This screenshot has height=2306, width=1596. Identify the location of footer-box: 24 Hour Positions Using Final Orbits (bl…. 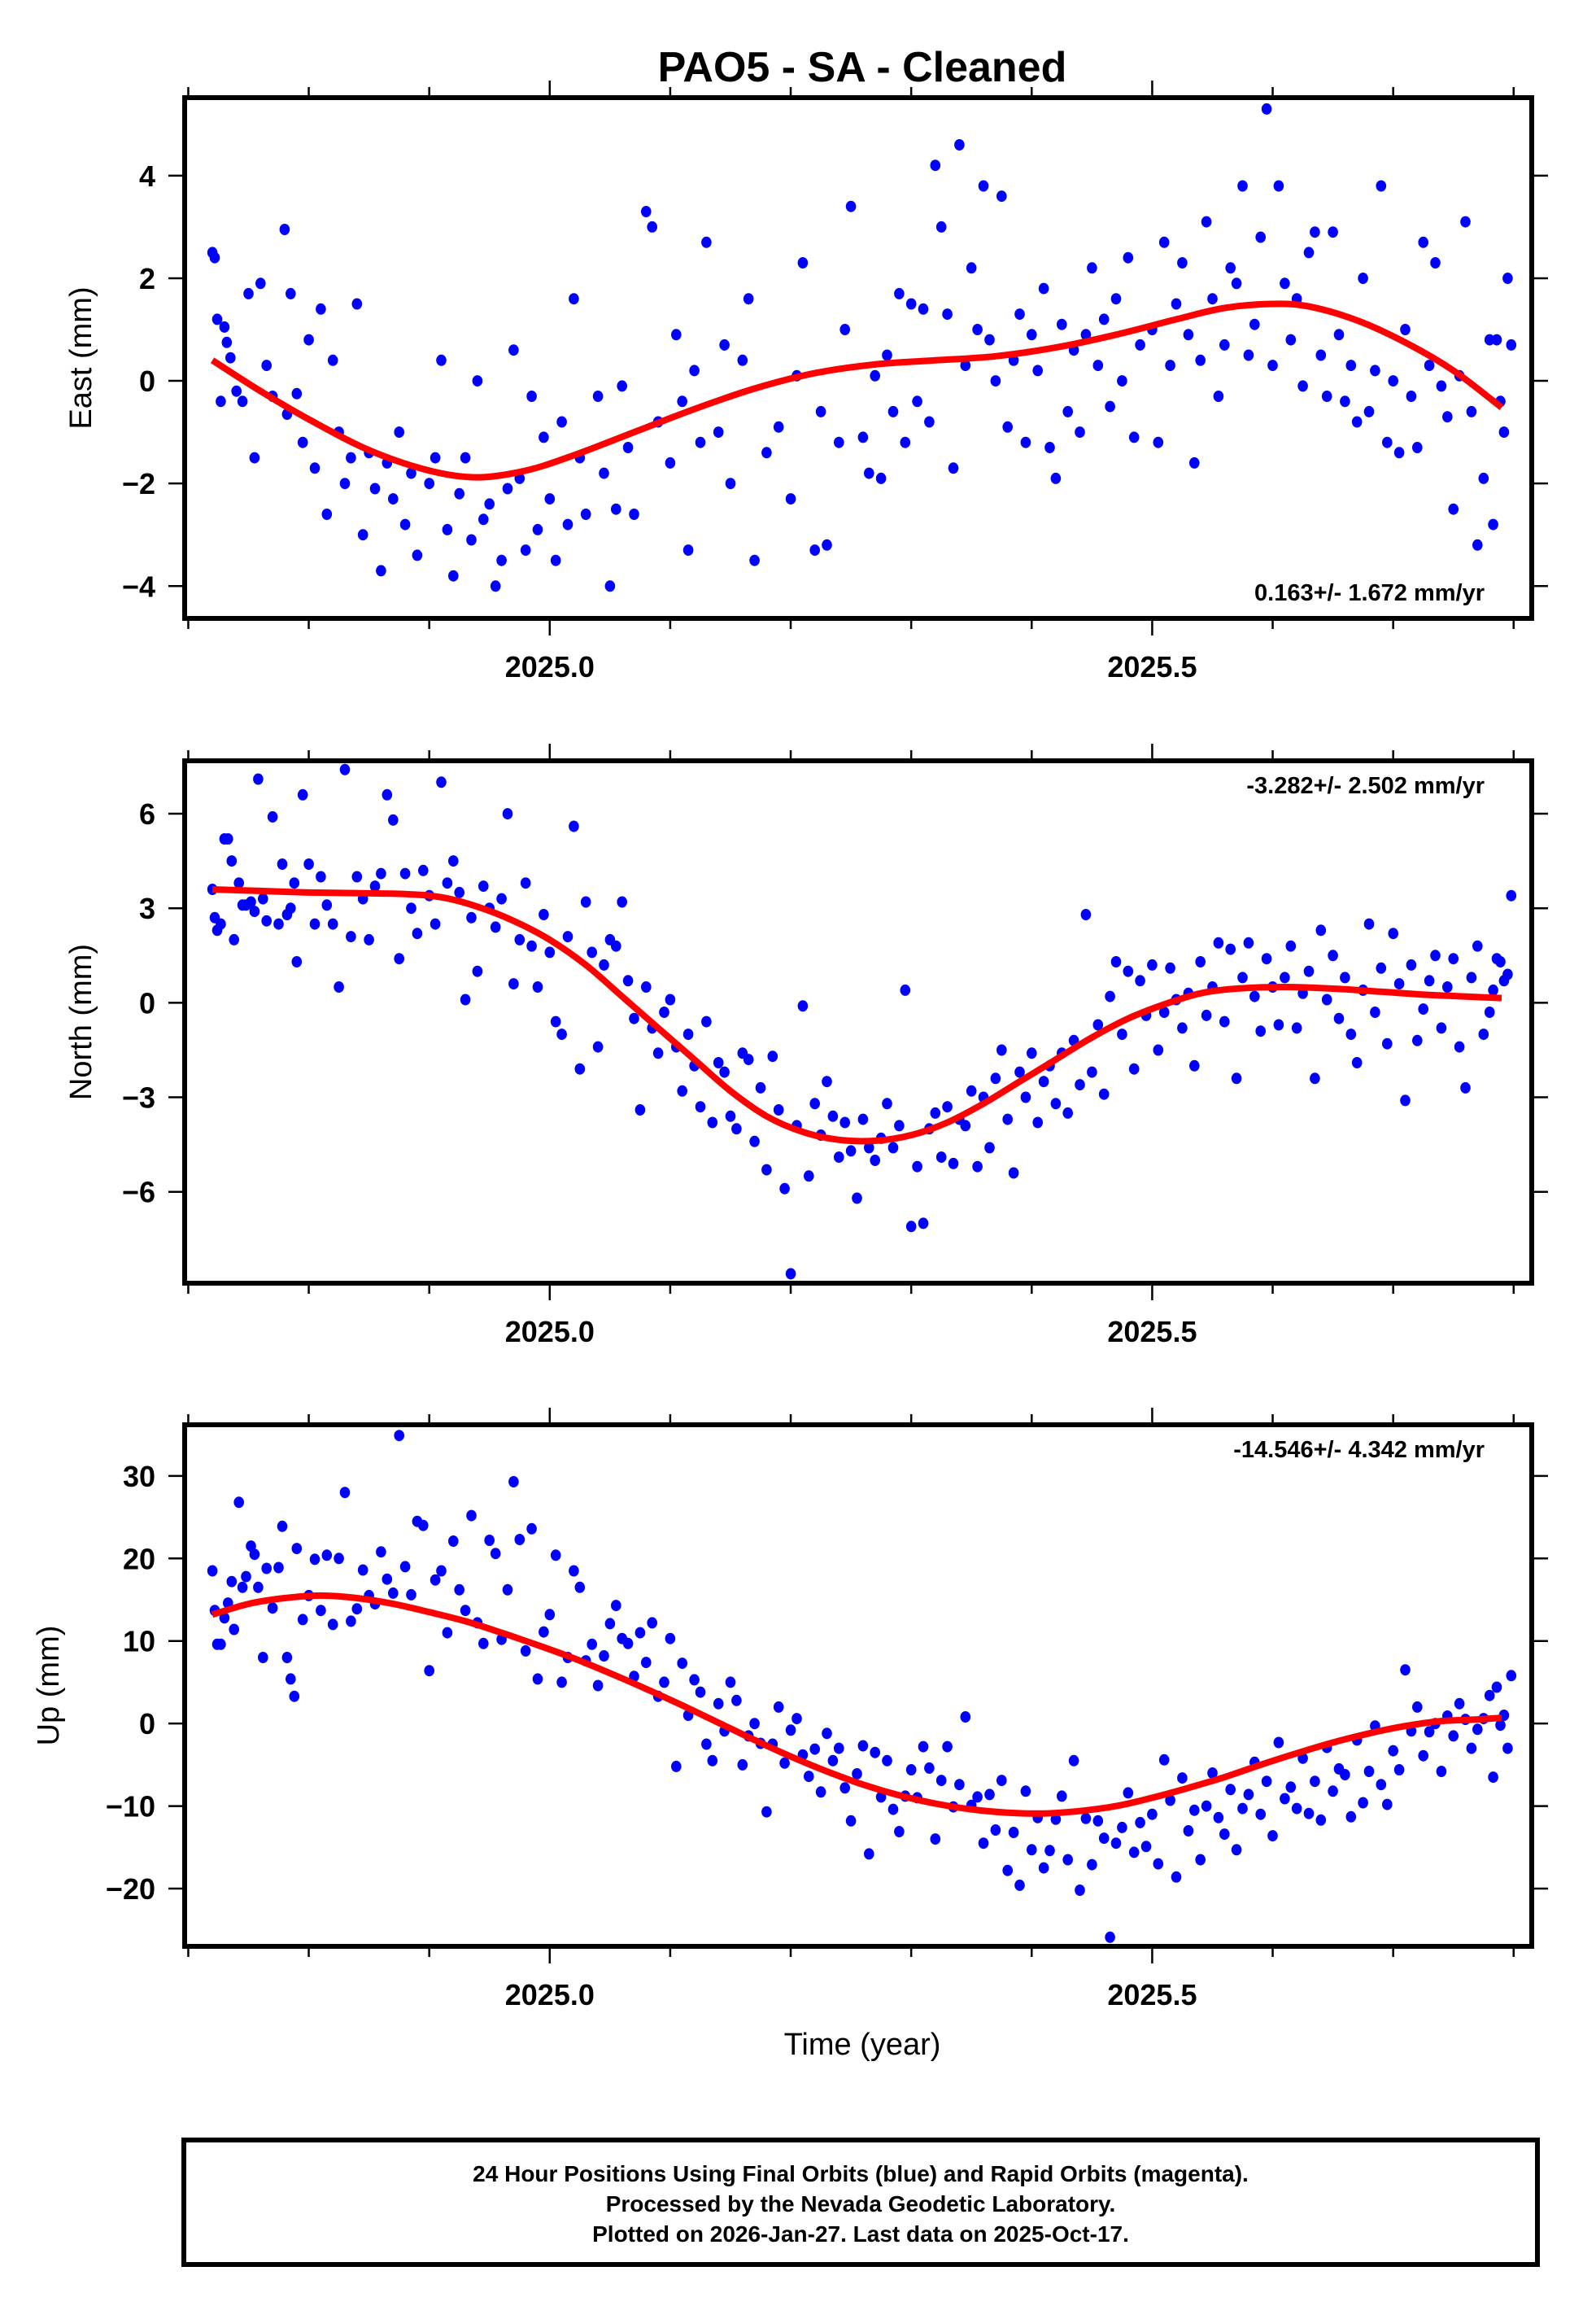
(860, 2202).